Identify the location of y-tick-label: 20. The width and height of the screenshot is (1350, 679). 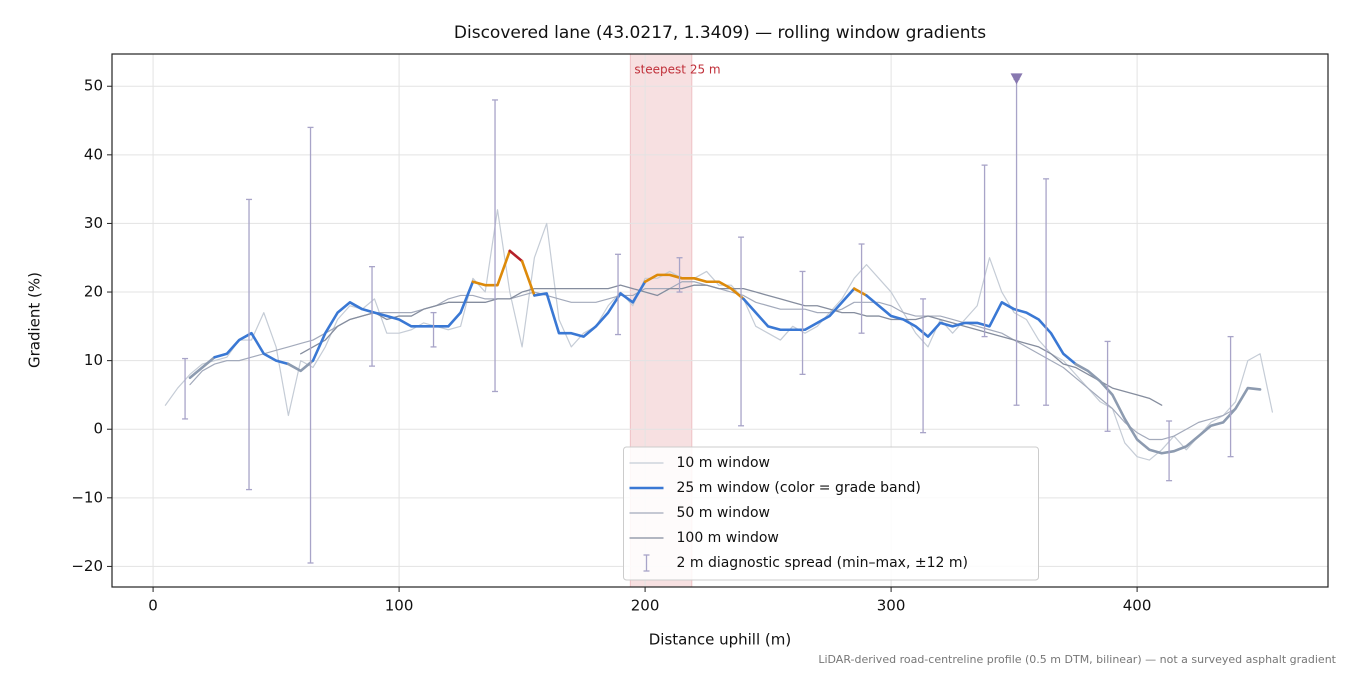
(93, 292).